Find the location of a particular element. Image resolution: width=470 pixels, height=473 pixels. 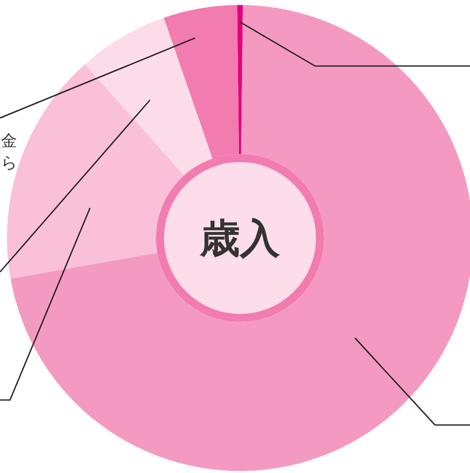

text: ら is located at coordinates (9, 162).